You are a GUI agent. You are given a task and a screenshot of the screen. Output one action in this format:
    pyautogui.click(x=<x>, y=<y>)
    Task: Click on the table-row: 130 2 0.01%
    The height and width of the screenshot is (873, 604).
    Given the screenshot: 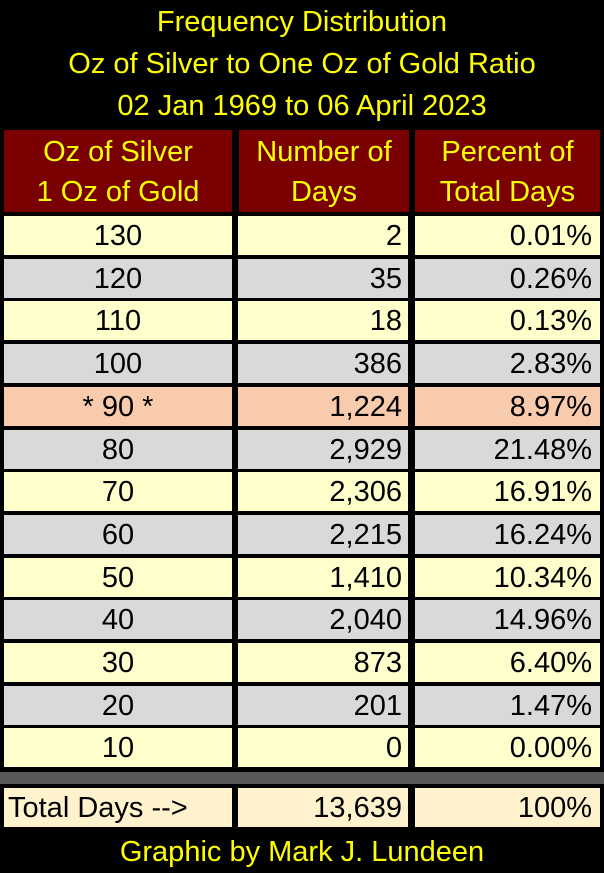 What is the action you would take?
    pyautogui.click(x=302, y=235)
    